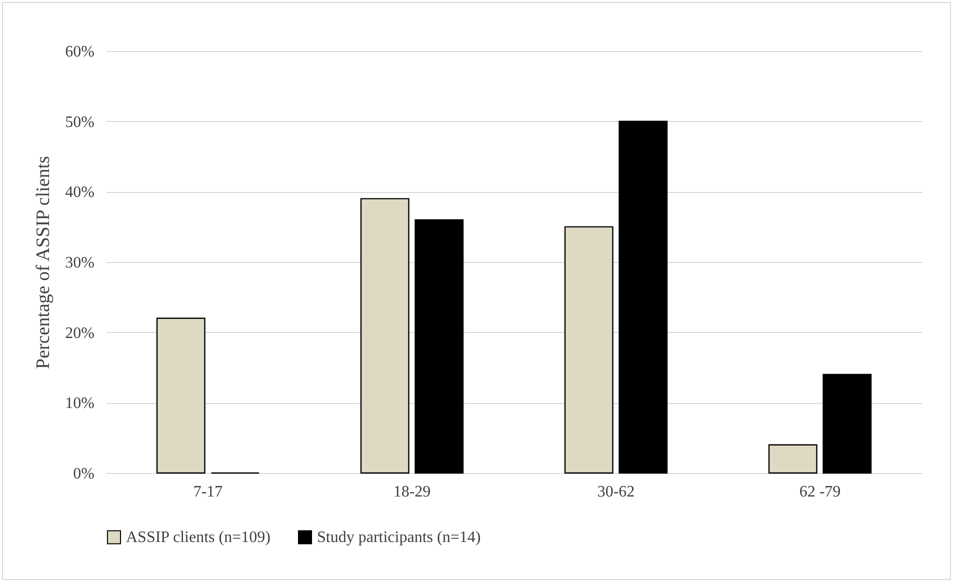 This screenshot has width=955, height=584. Describe the element at coordinates (79, 263) in the screenshot. I see `y-tick-label: 30%` at that location.